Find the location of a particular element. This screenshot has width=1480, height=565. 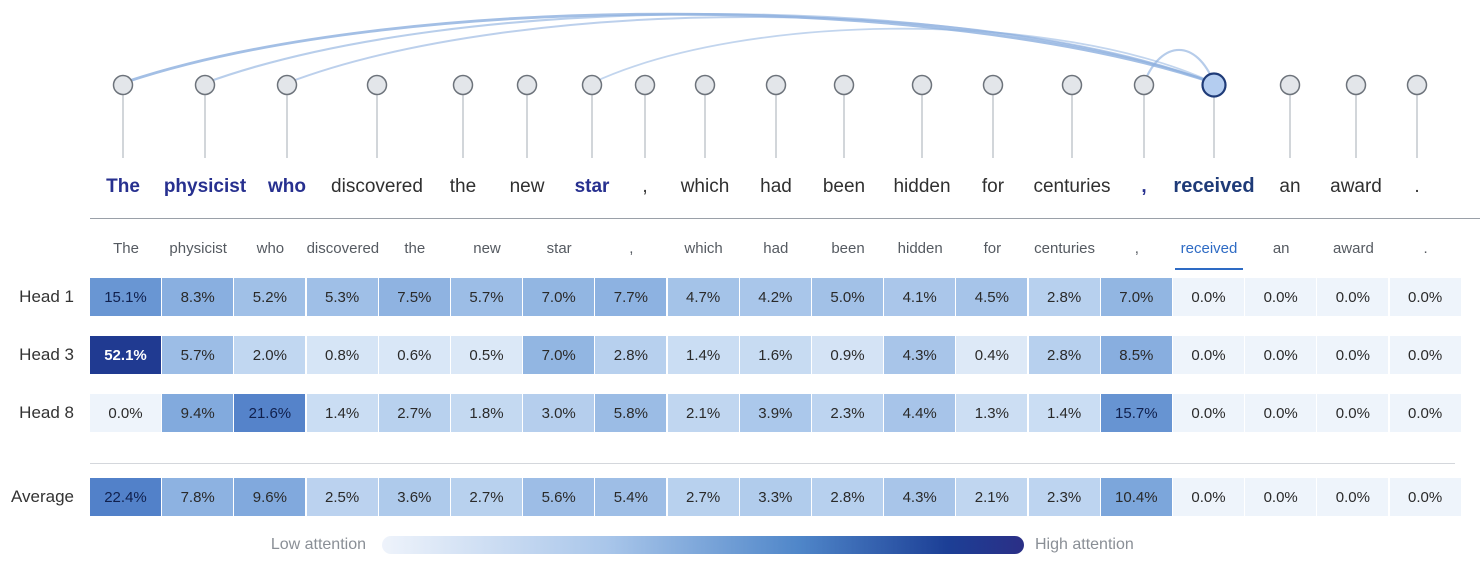

heatmap-cell: 7.8% is located at coordinates (198, 497).